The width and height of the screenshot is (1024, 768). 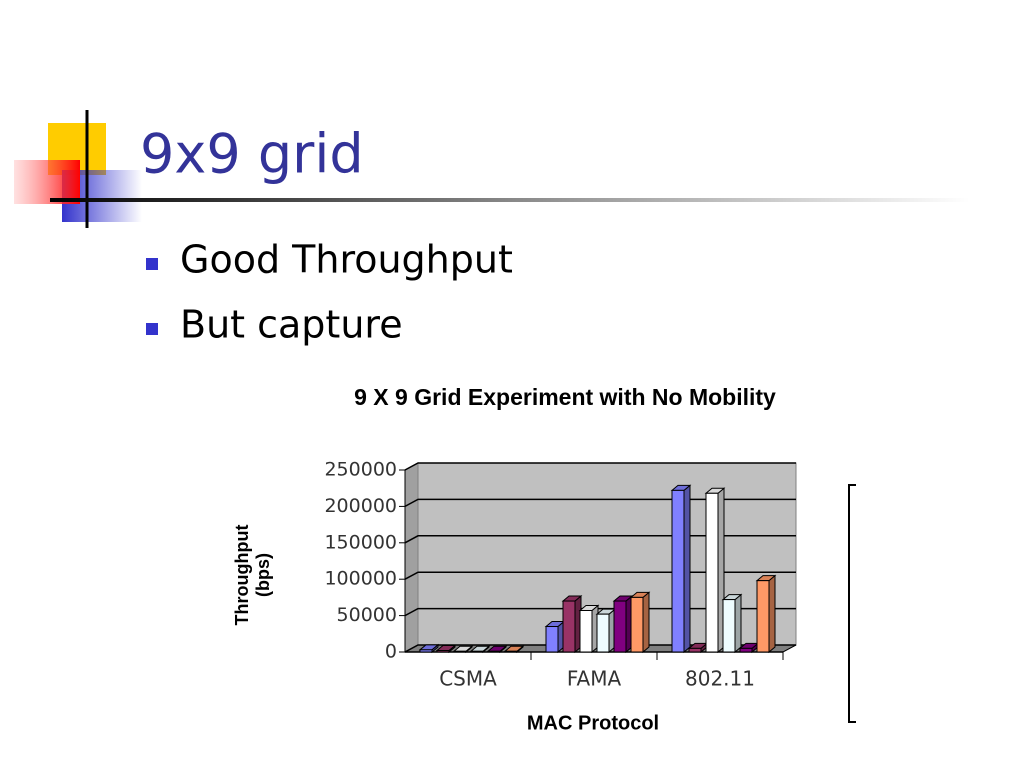 I want to click on slide-title: 9x9 grid, so click(x=252, y=154).